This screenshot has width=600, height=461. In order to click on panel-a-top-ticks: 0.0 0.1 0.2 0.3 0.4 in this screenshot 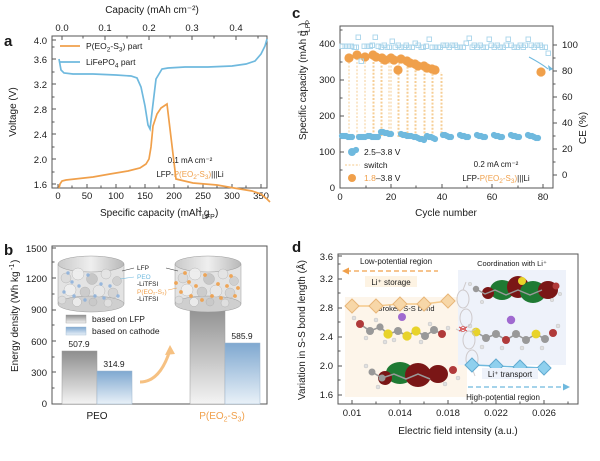, I will do `click(157, 31)`.